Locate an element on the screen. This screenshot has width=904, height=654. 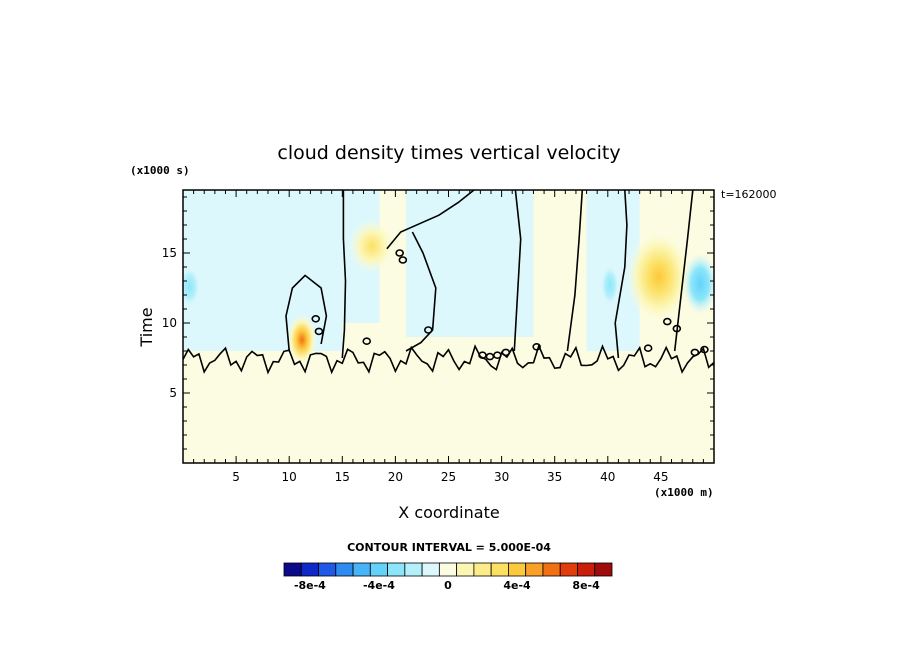
colorbar-tick-label: -8e-4 is located at coordinates (310, 585).